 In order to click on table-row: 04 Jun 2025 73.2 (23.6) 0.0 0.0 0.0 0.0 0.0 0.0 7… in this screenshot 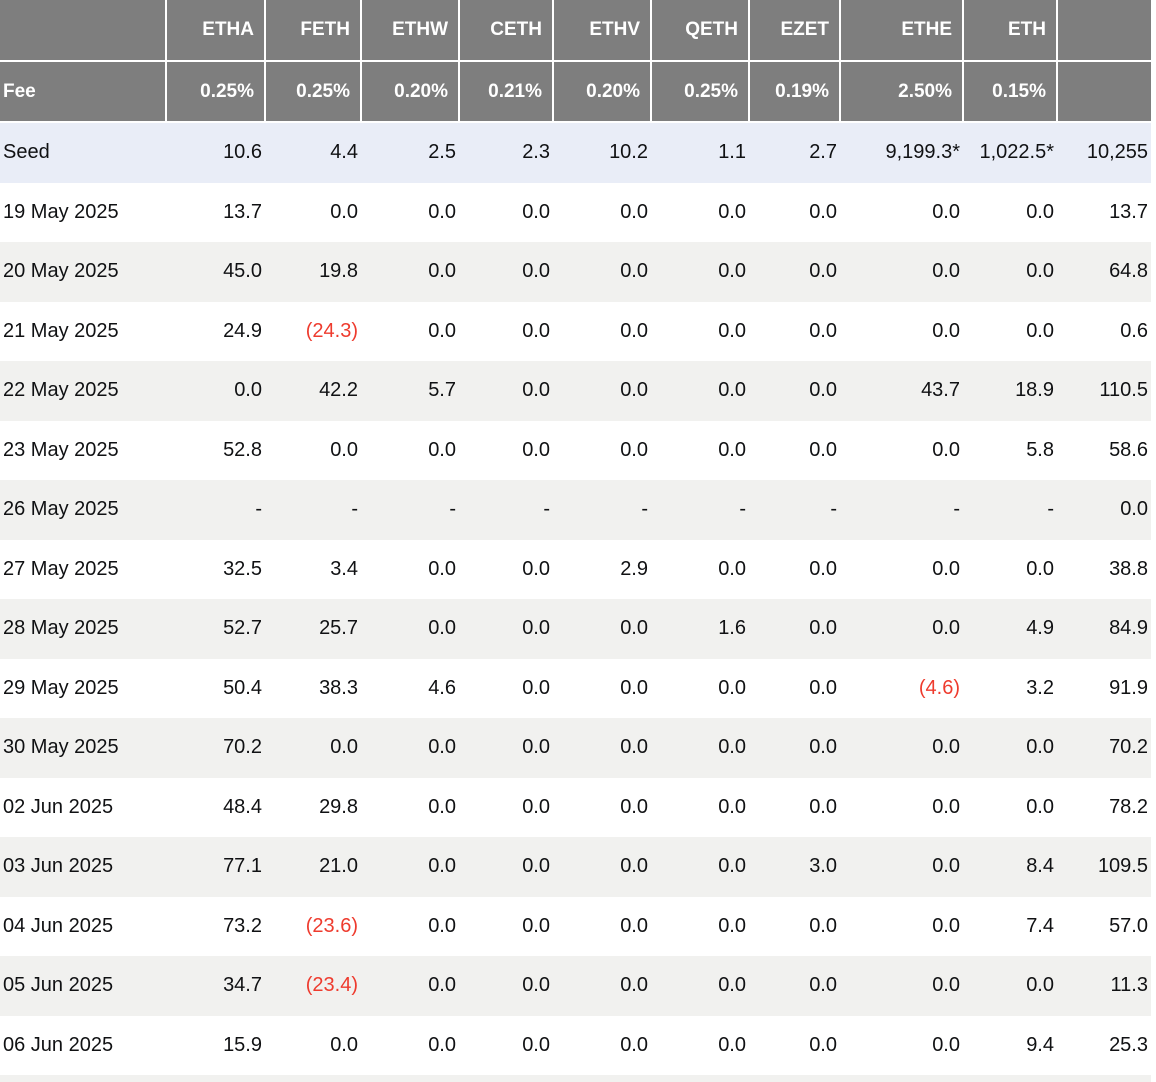, I will do `click(575, 927)`.